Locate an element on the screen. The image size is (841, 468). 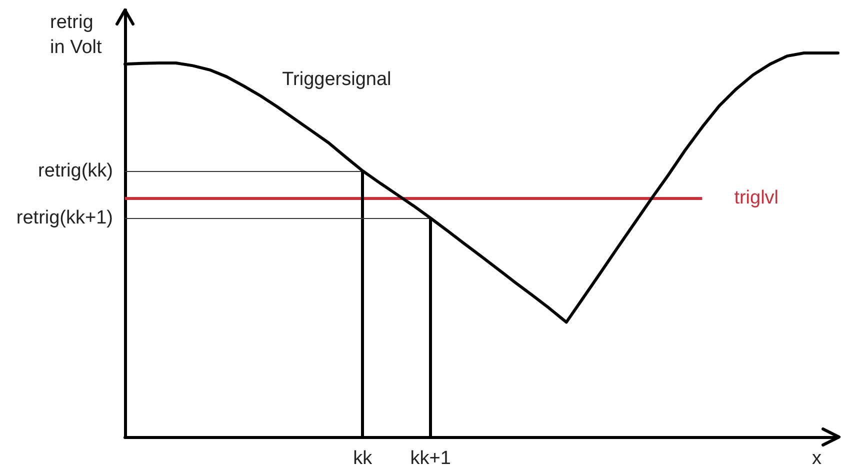
y-axis-title: retrig in Volt is located at coordinates (76, 35).